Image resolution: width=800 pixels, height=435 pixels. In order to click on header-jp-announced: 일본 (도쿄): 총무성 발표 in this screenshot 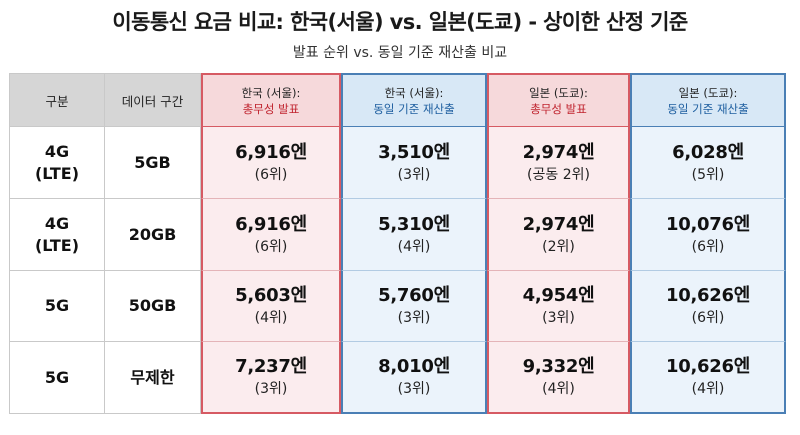, I will do `click(558, 100)`.